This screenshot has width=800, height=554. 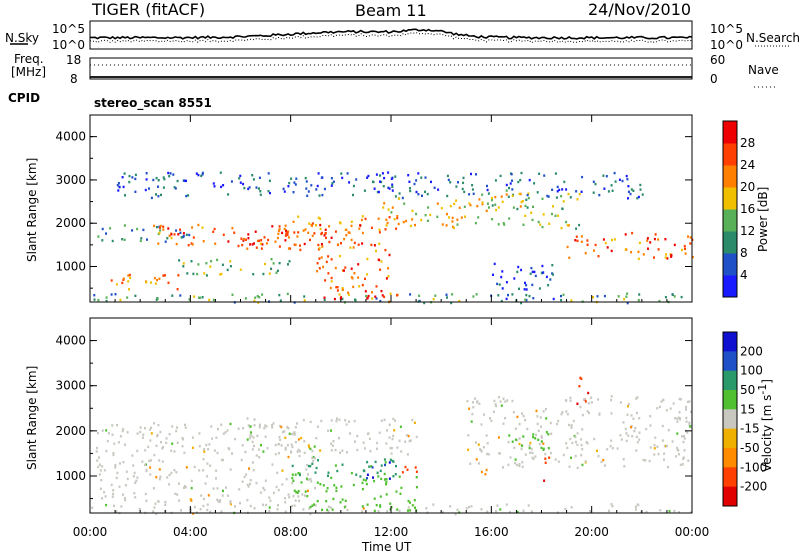 What do you see at coordinates (74, 60) in the screenshot?
I see `freq-left-tick-top: 18` at bounding box center [74, 60].